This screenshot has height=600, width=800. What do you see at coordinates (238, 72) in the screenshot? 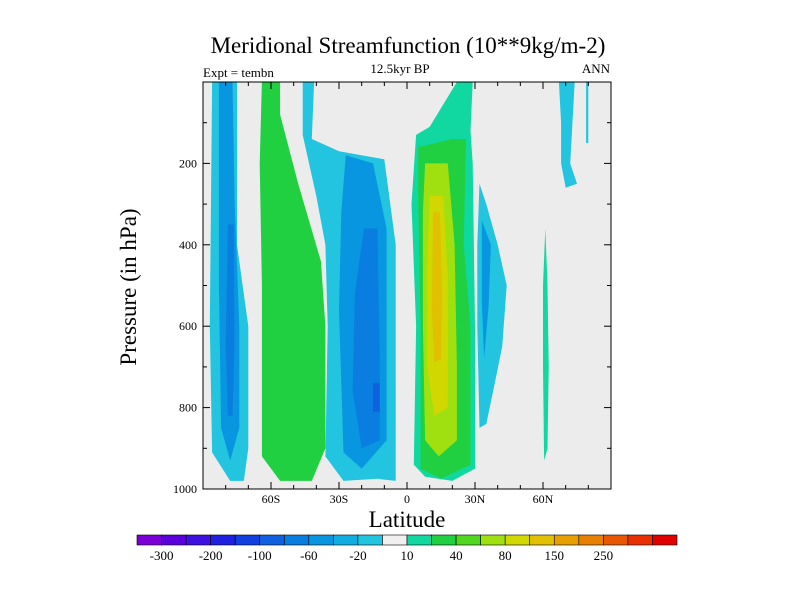
I see `experiment-label: Expt = tembn` at bounding box center [238, 72].